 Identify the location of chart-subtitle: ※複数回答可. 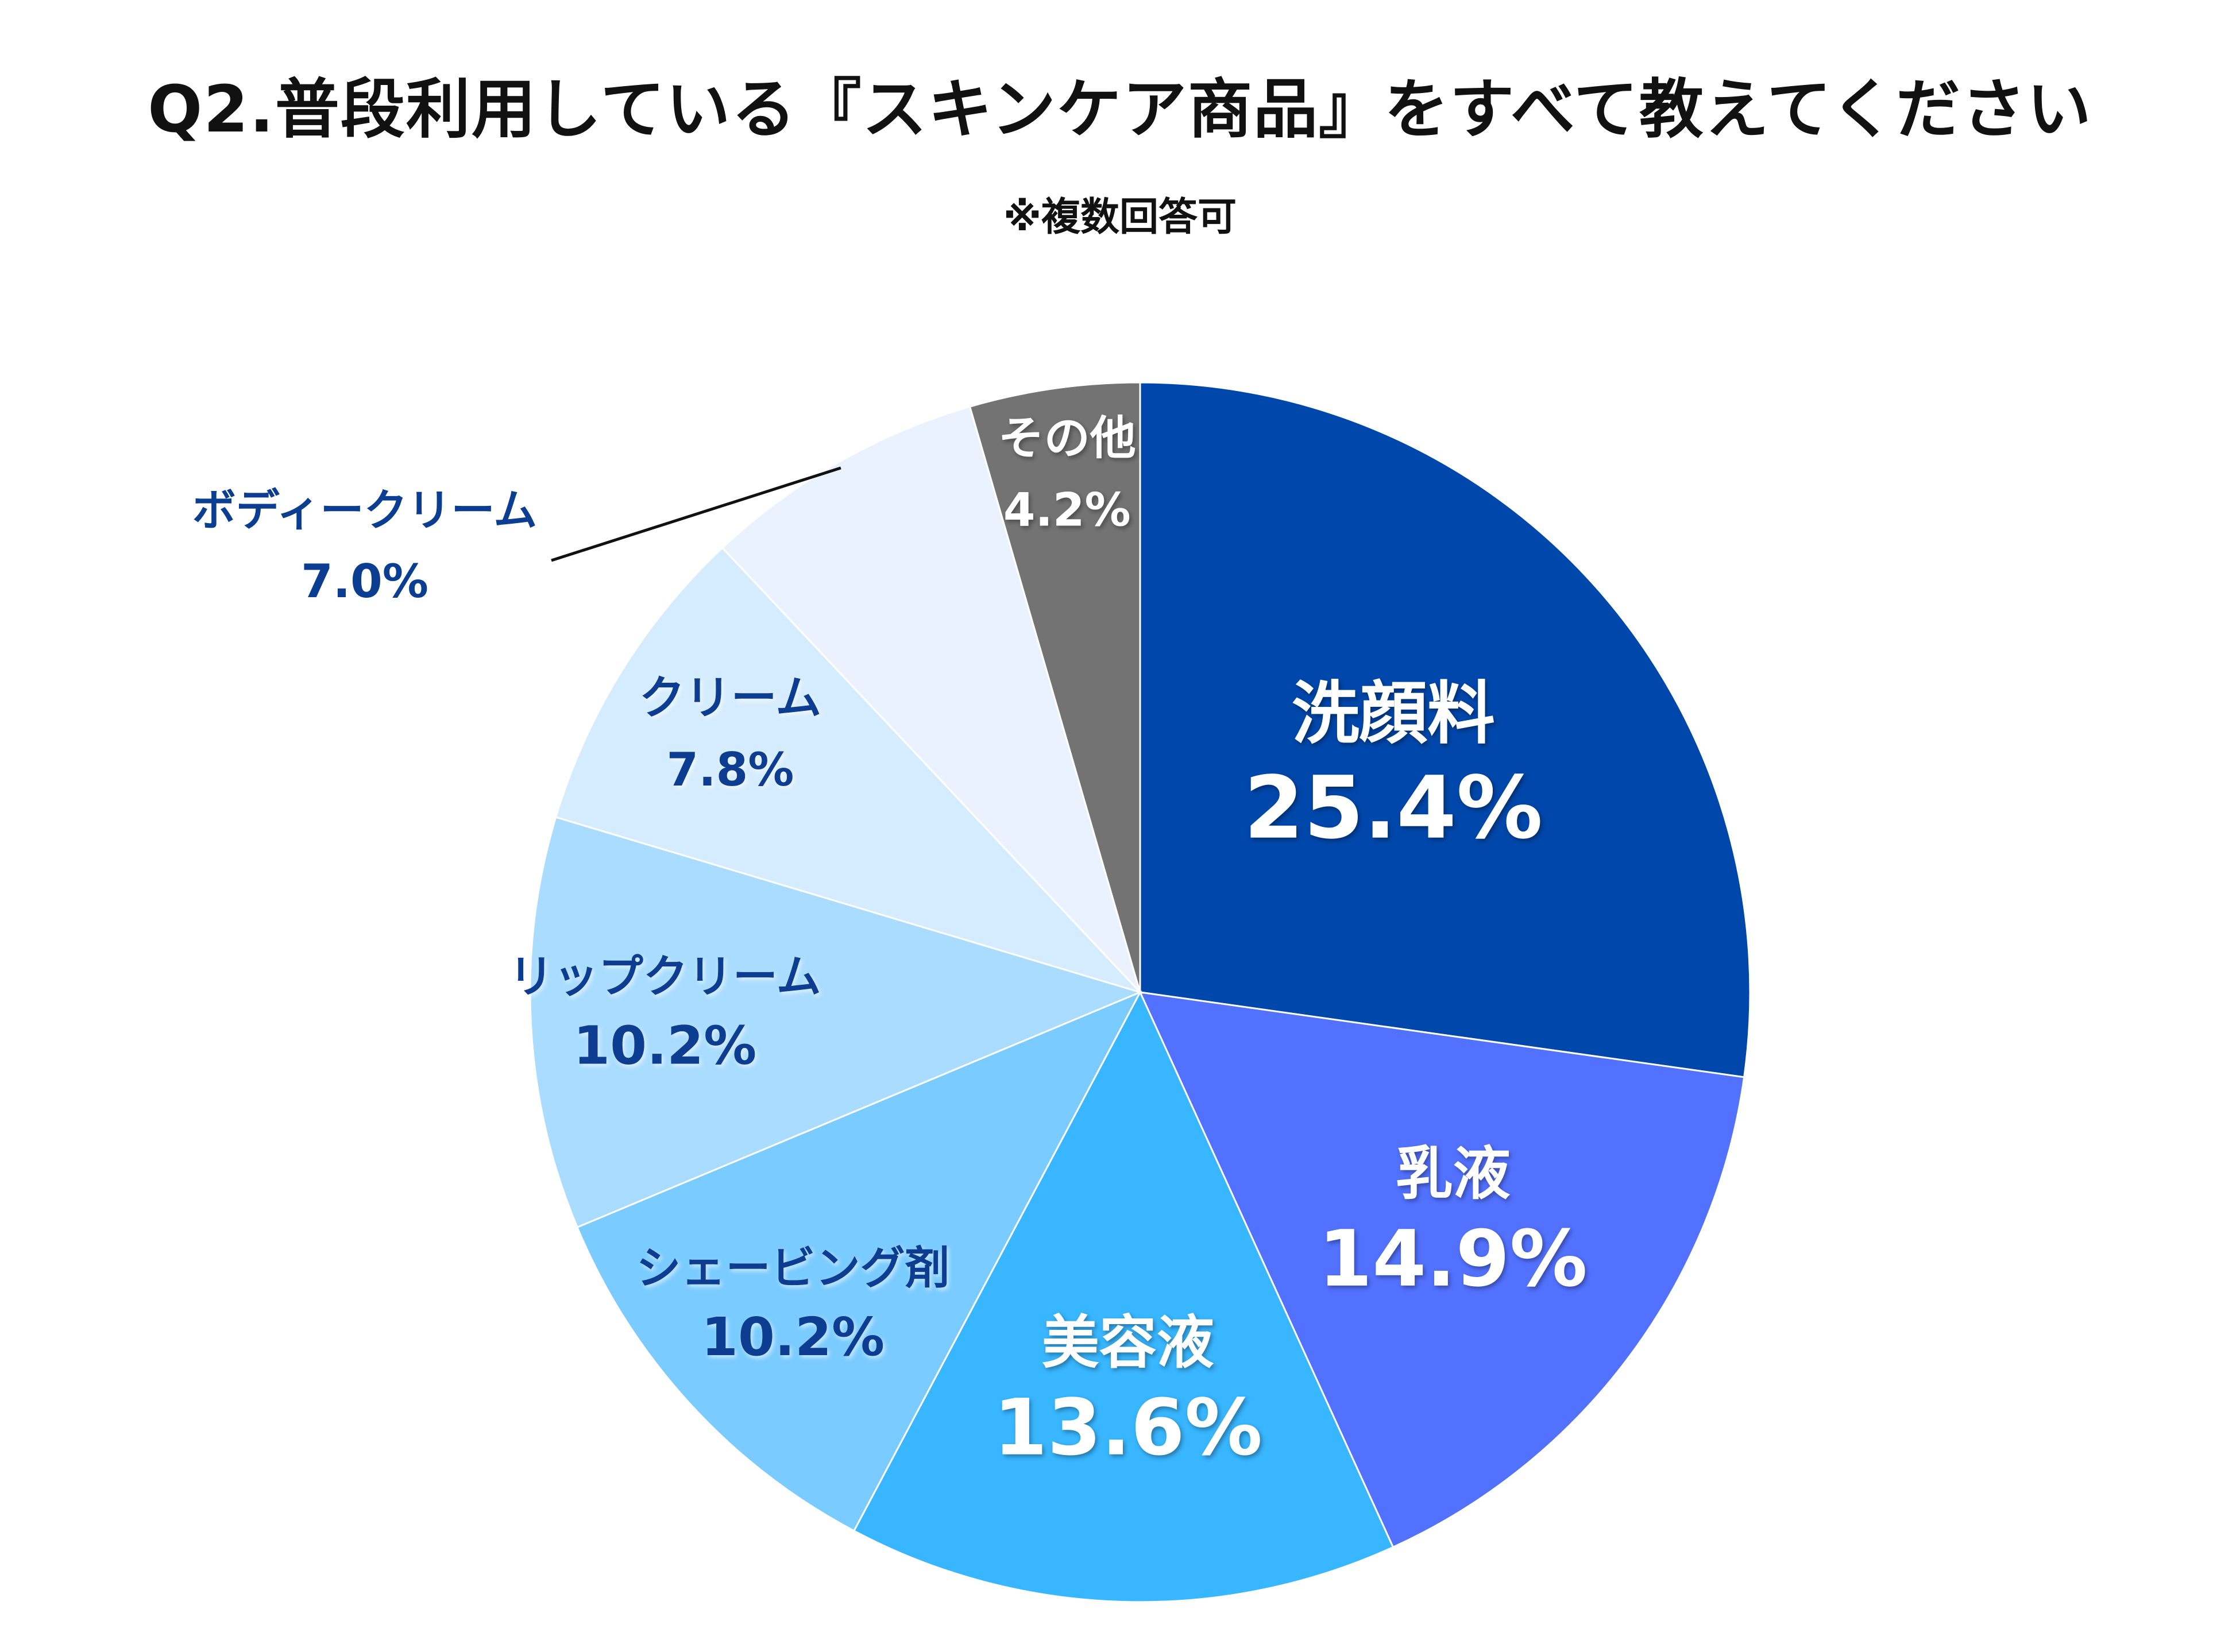
(1120, 217).